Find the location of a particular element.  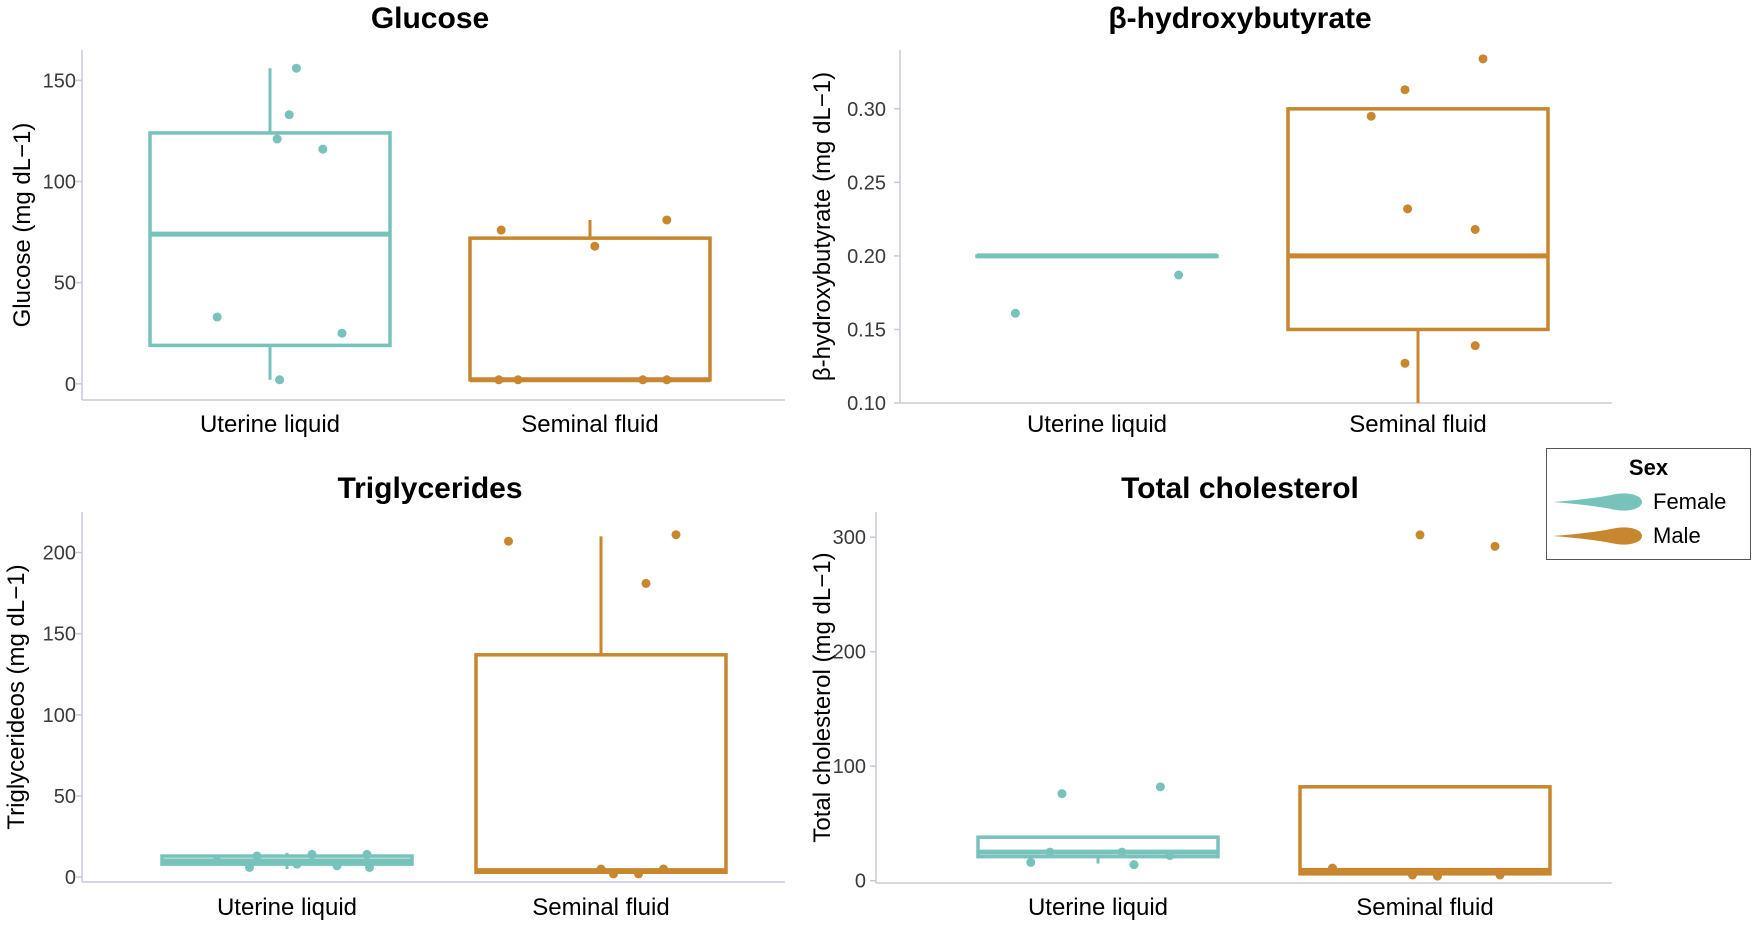

legend-label-male: Male is located at coordinates (1677, 535).